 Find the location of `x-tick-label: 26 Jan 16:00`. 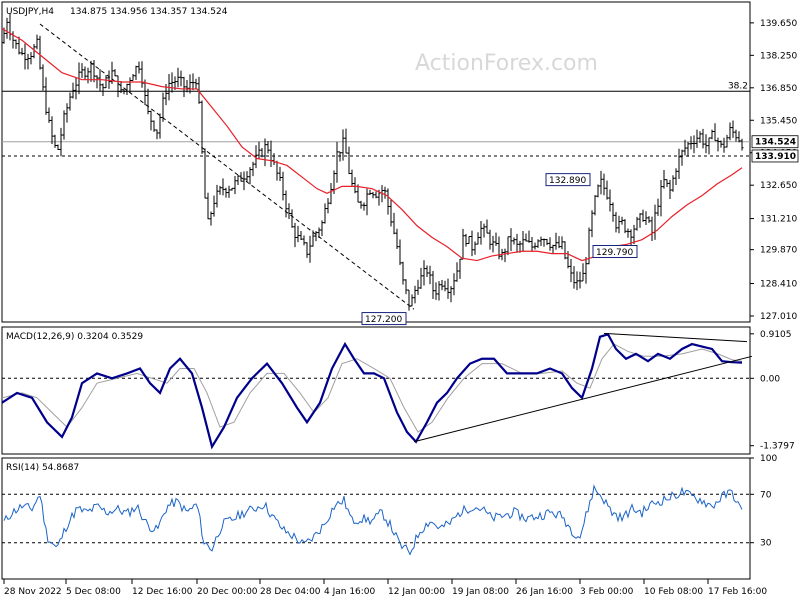

x-tick-label: 26 Jan 16:00 is located at coordinates (544, 592).